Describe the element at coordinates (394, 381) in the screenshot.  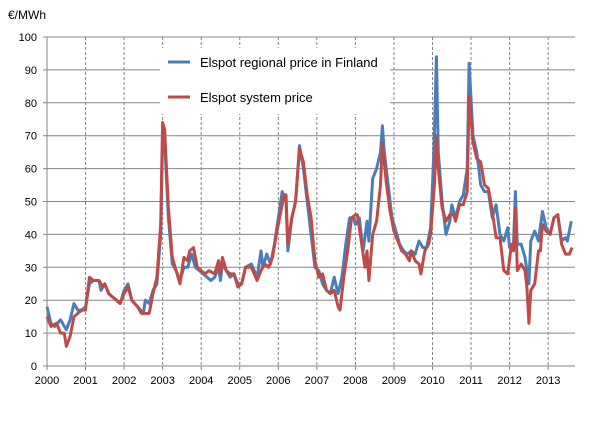
I see `x-tick-label: 2009` at that location.